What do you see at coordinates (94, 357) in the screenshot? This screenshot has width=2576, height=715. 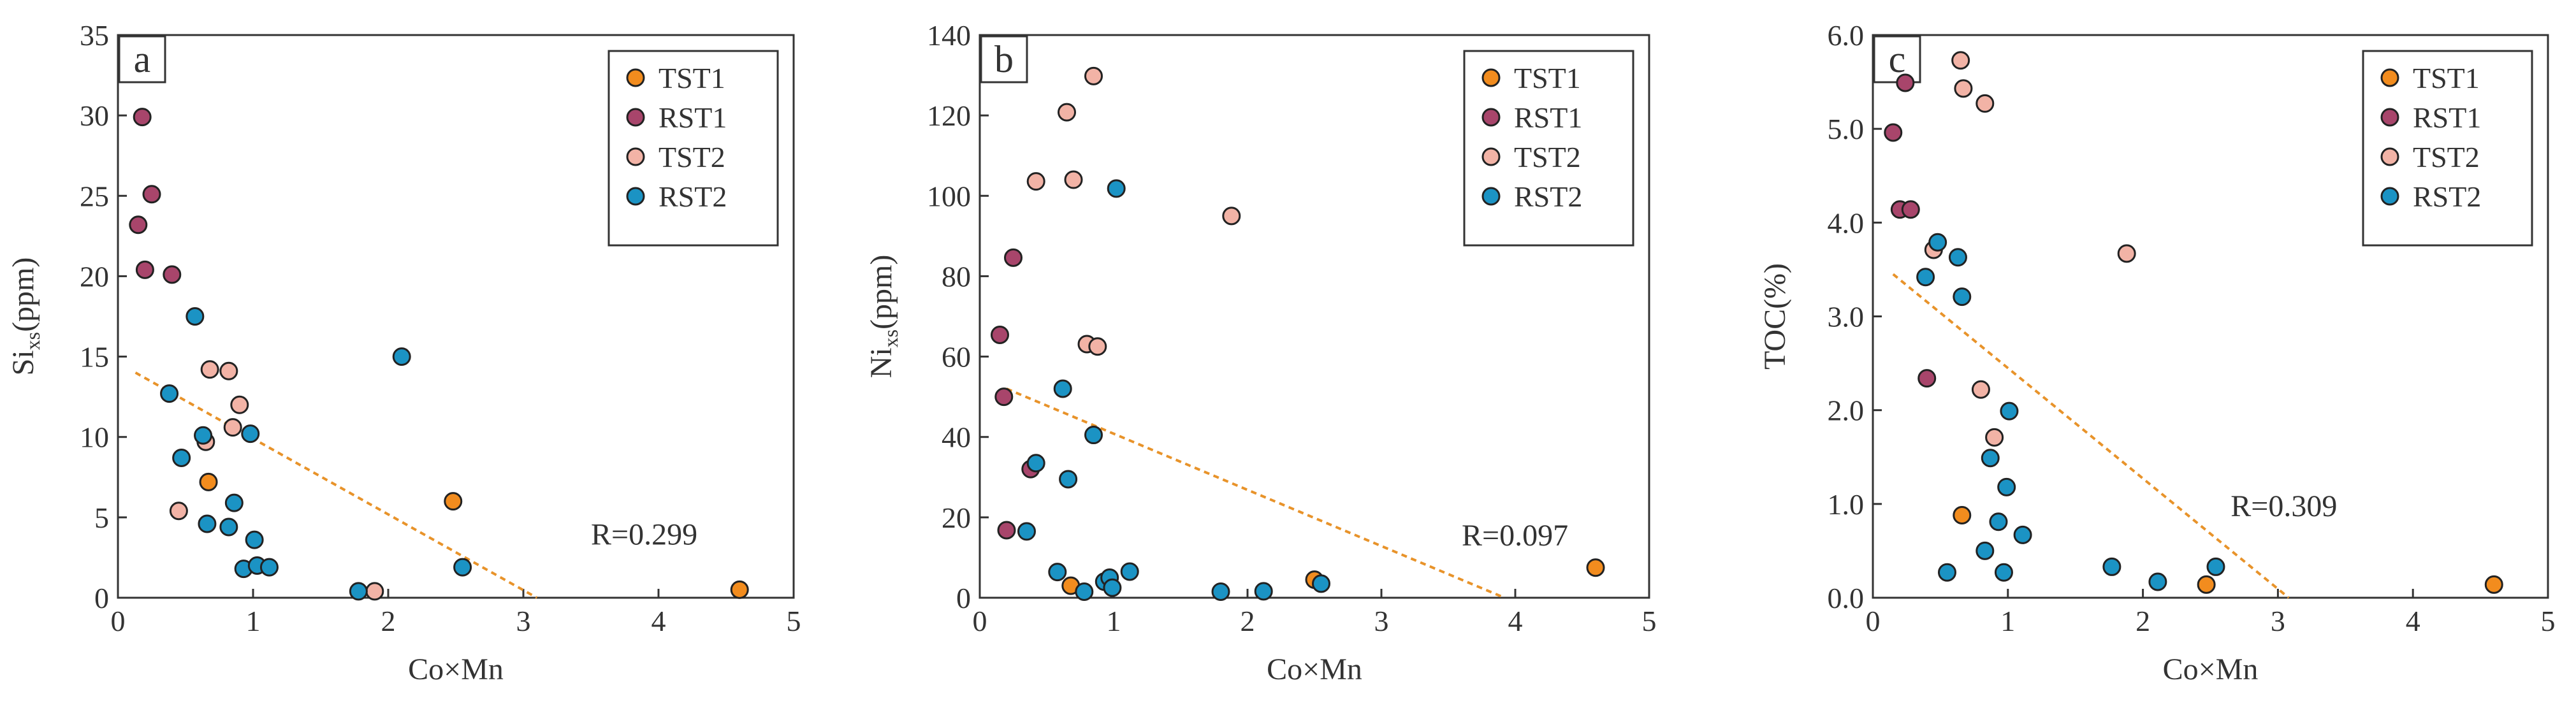 I see `y-tick-label: 15` at bounding box center [94, 357].